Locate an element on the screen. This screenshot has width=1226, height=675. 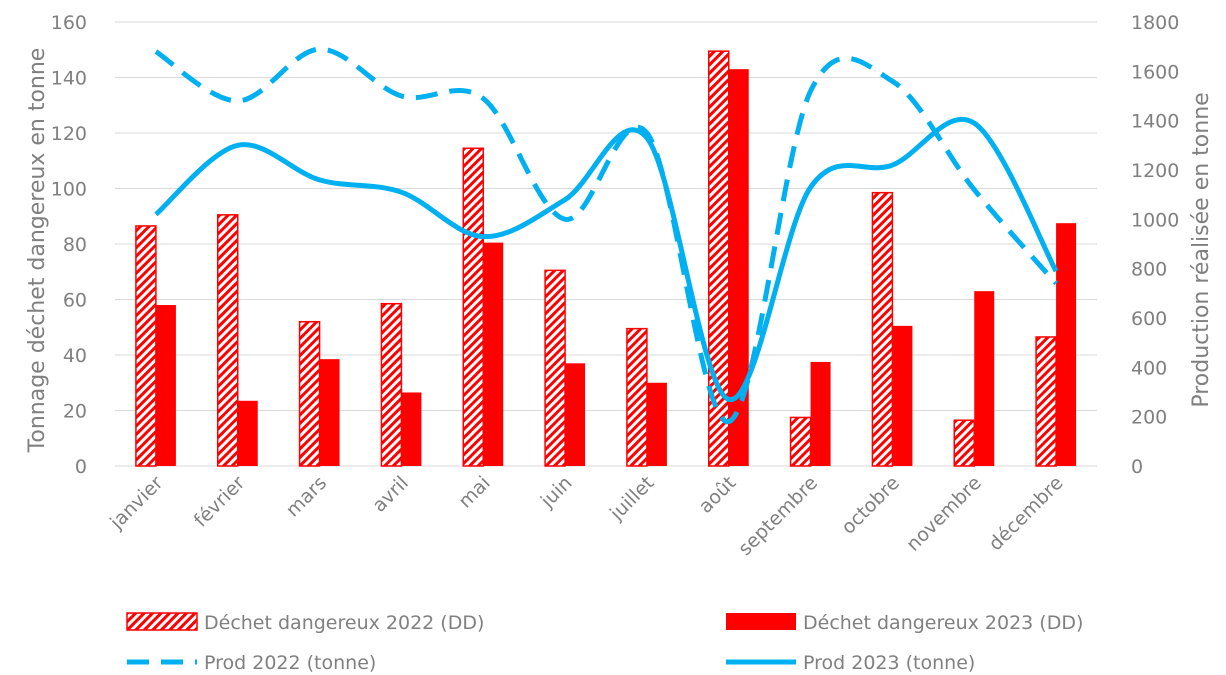
bar-2022-juin is located at coordinates (555, 368).